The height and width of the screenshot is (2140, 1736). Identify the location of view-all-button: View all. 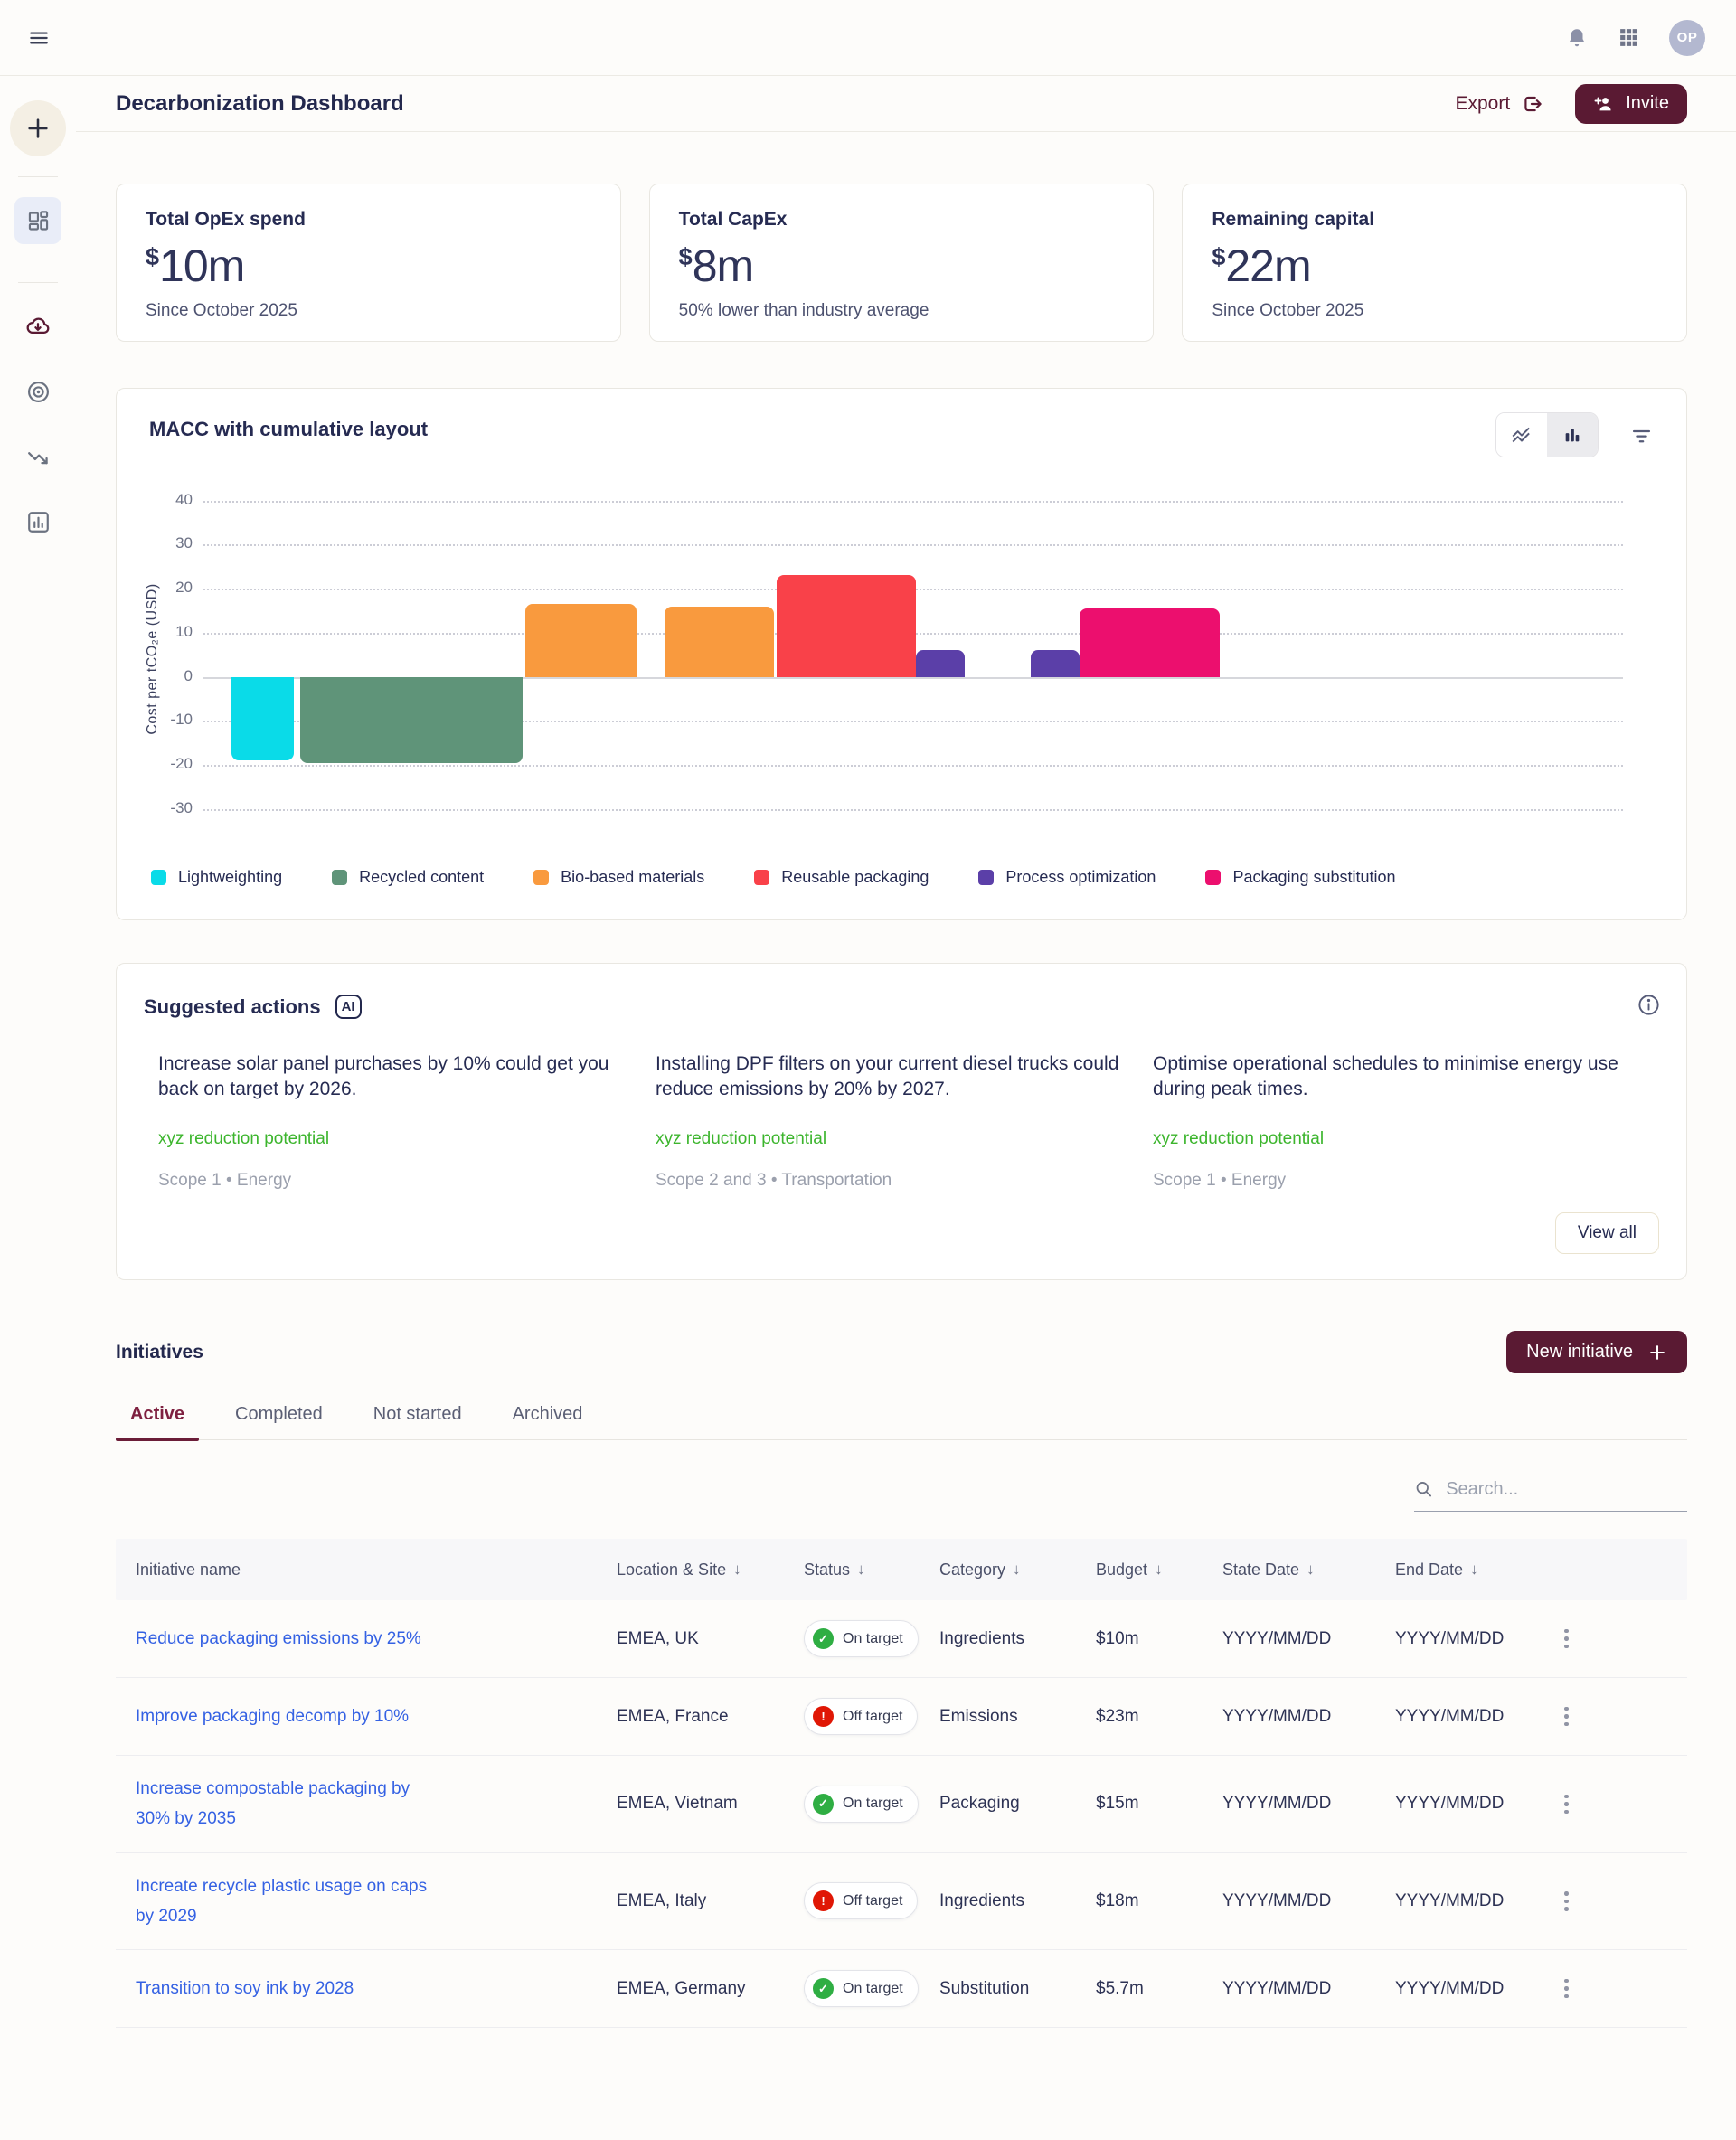
(1607, 1233).